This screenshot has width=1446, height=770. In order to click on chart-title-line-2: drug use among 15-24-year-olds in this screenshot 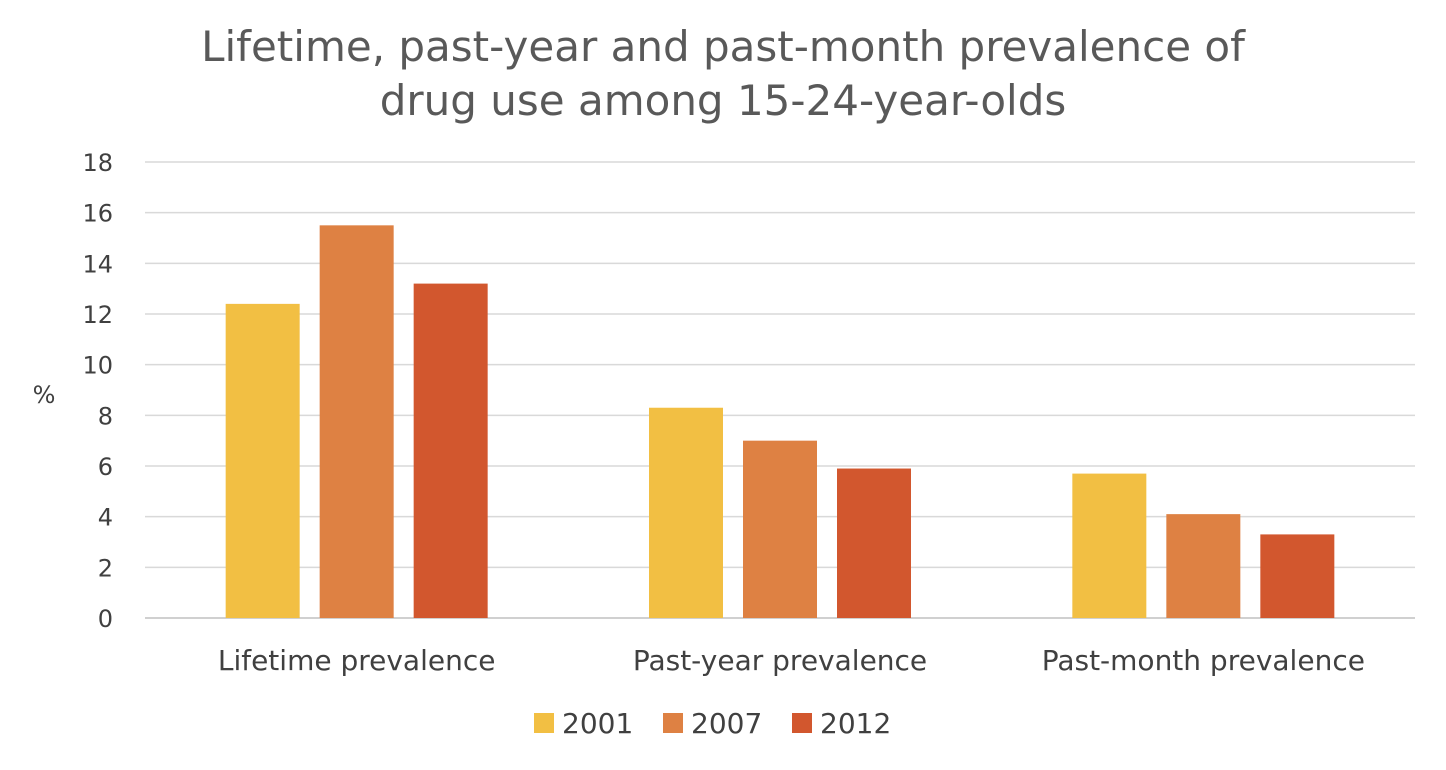, I will do `click(723, 100)`.